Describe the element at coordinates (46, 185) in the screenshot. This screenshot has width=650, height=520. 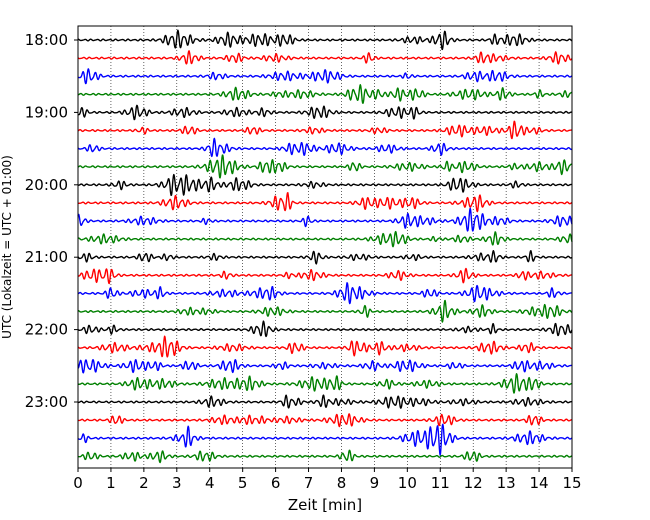
I see `y-tick-label: 20:00` at that location.